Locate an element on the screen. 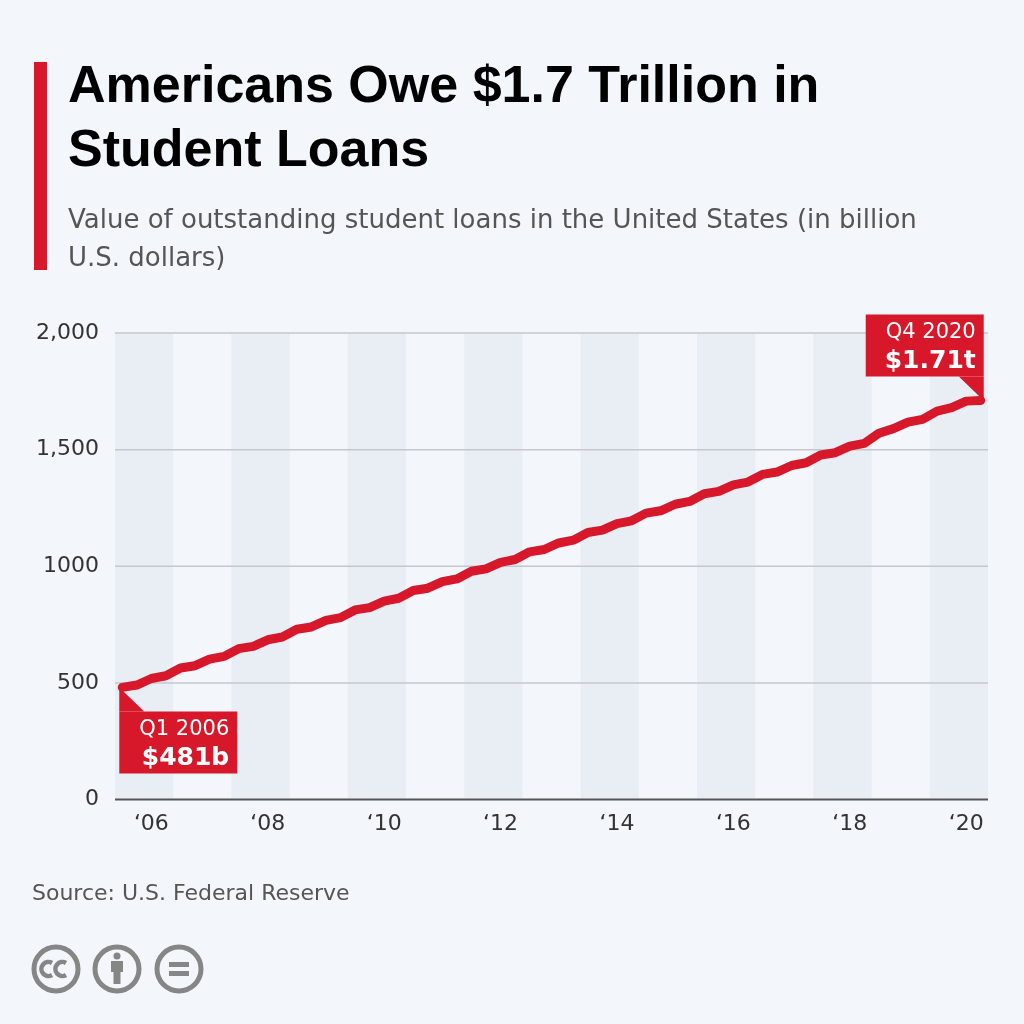  x-tick-label: ‘06 is located at coordinates (151, 822).